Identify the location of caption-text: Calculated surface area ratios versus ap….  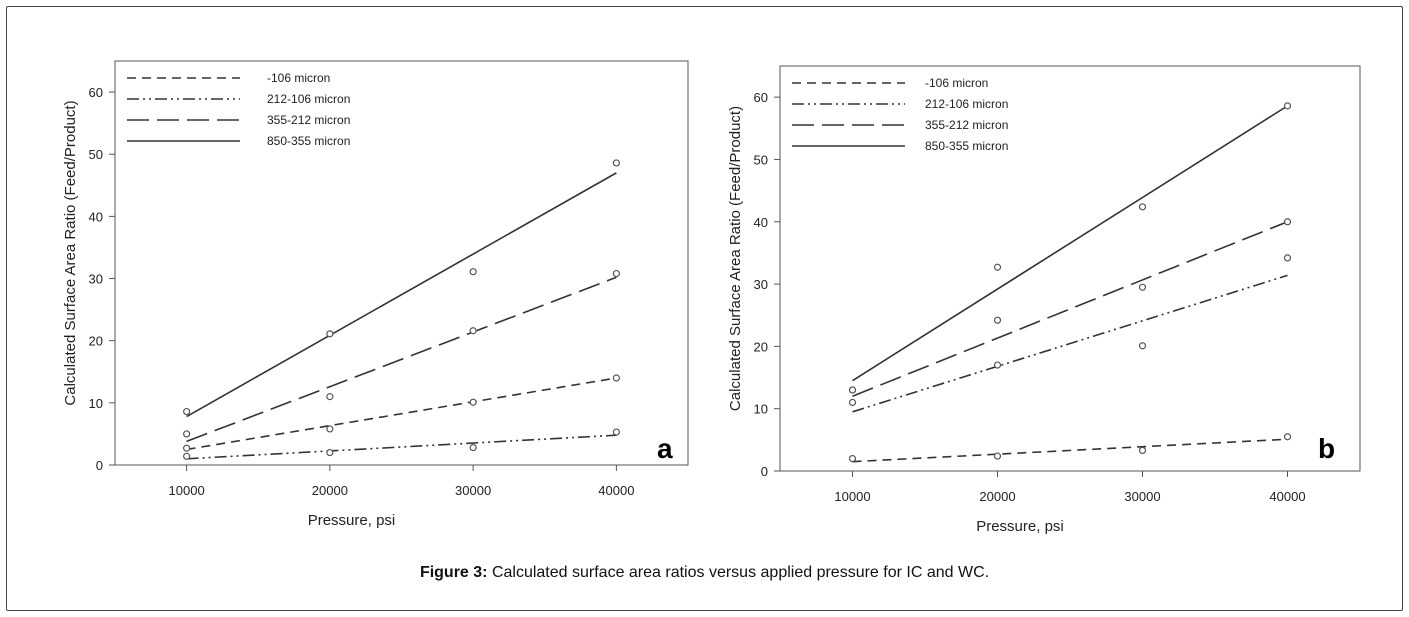
(738, 572).